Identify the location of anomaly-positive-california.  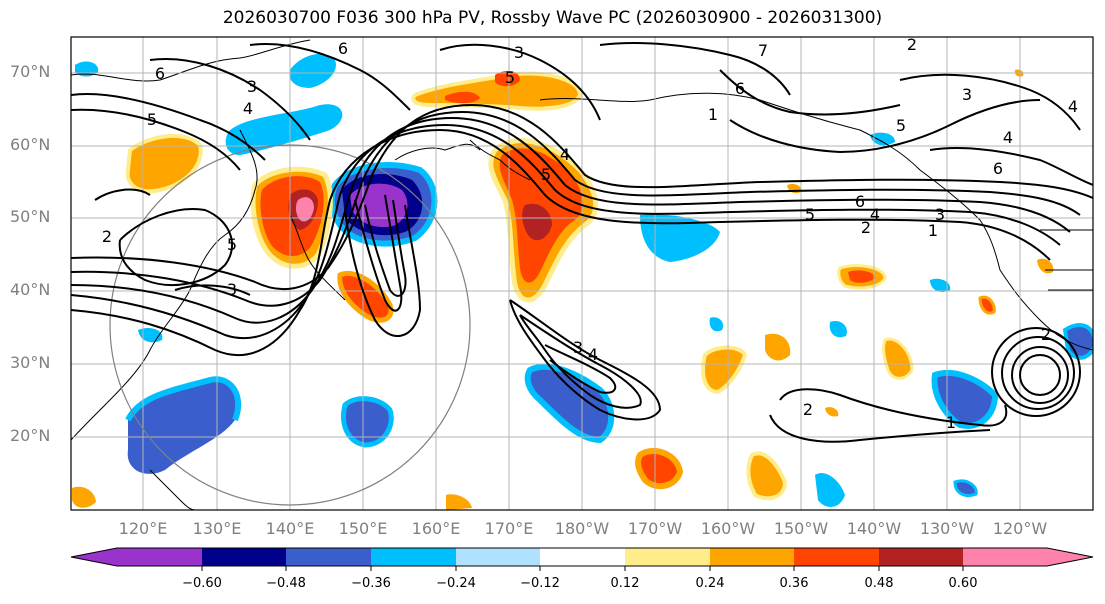
(987, 305).